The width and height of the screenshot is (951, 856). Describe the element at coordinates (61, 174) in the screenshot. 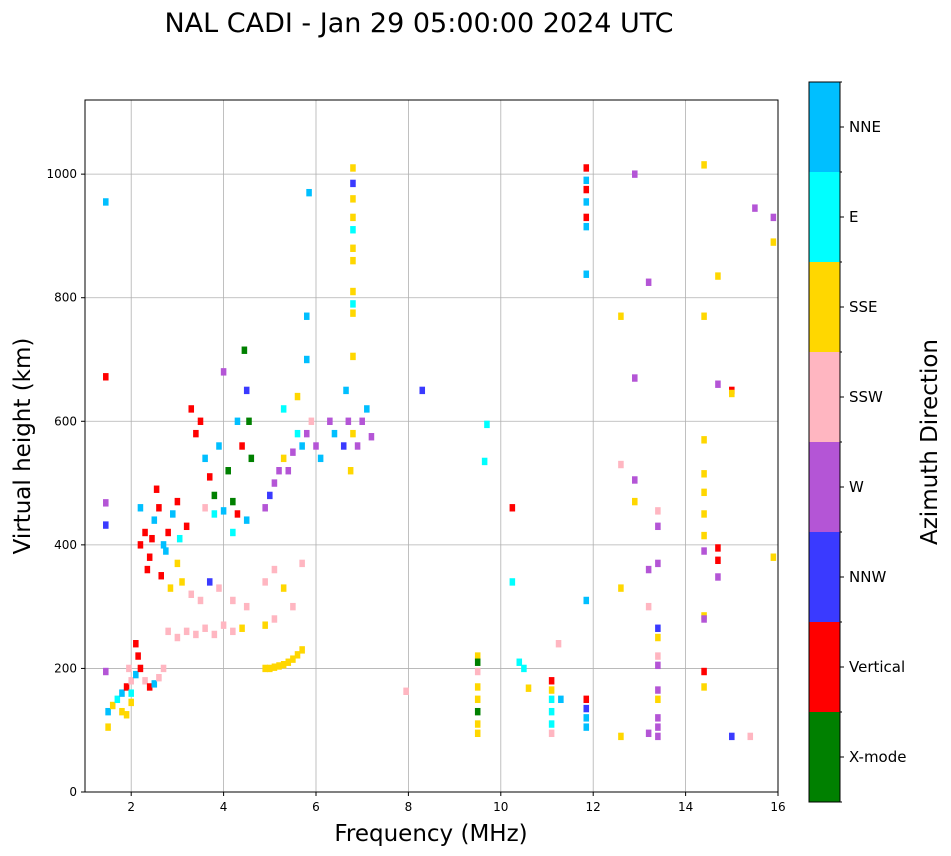

I see `y-tick-label: 1000` at that location.